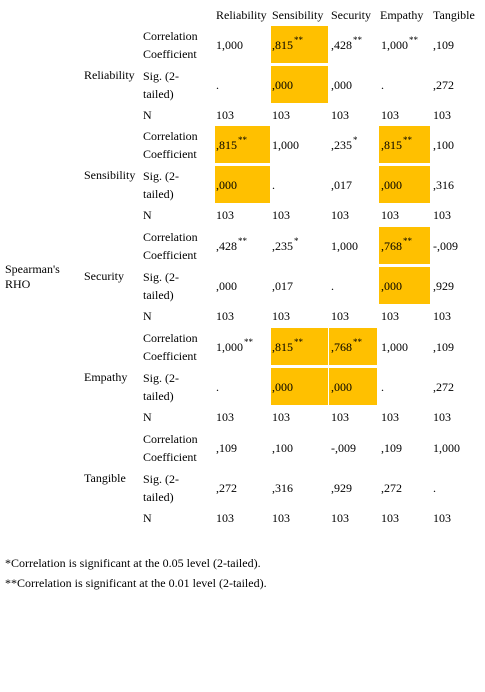  What do you see at coordinates (390, 215) in the screenshot?
I see `n-value-sensibility-empathy: 103` at bounding box center [390, 215].